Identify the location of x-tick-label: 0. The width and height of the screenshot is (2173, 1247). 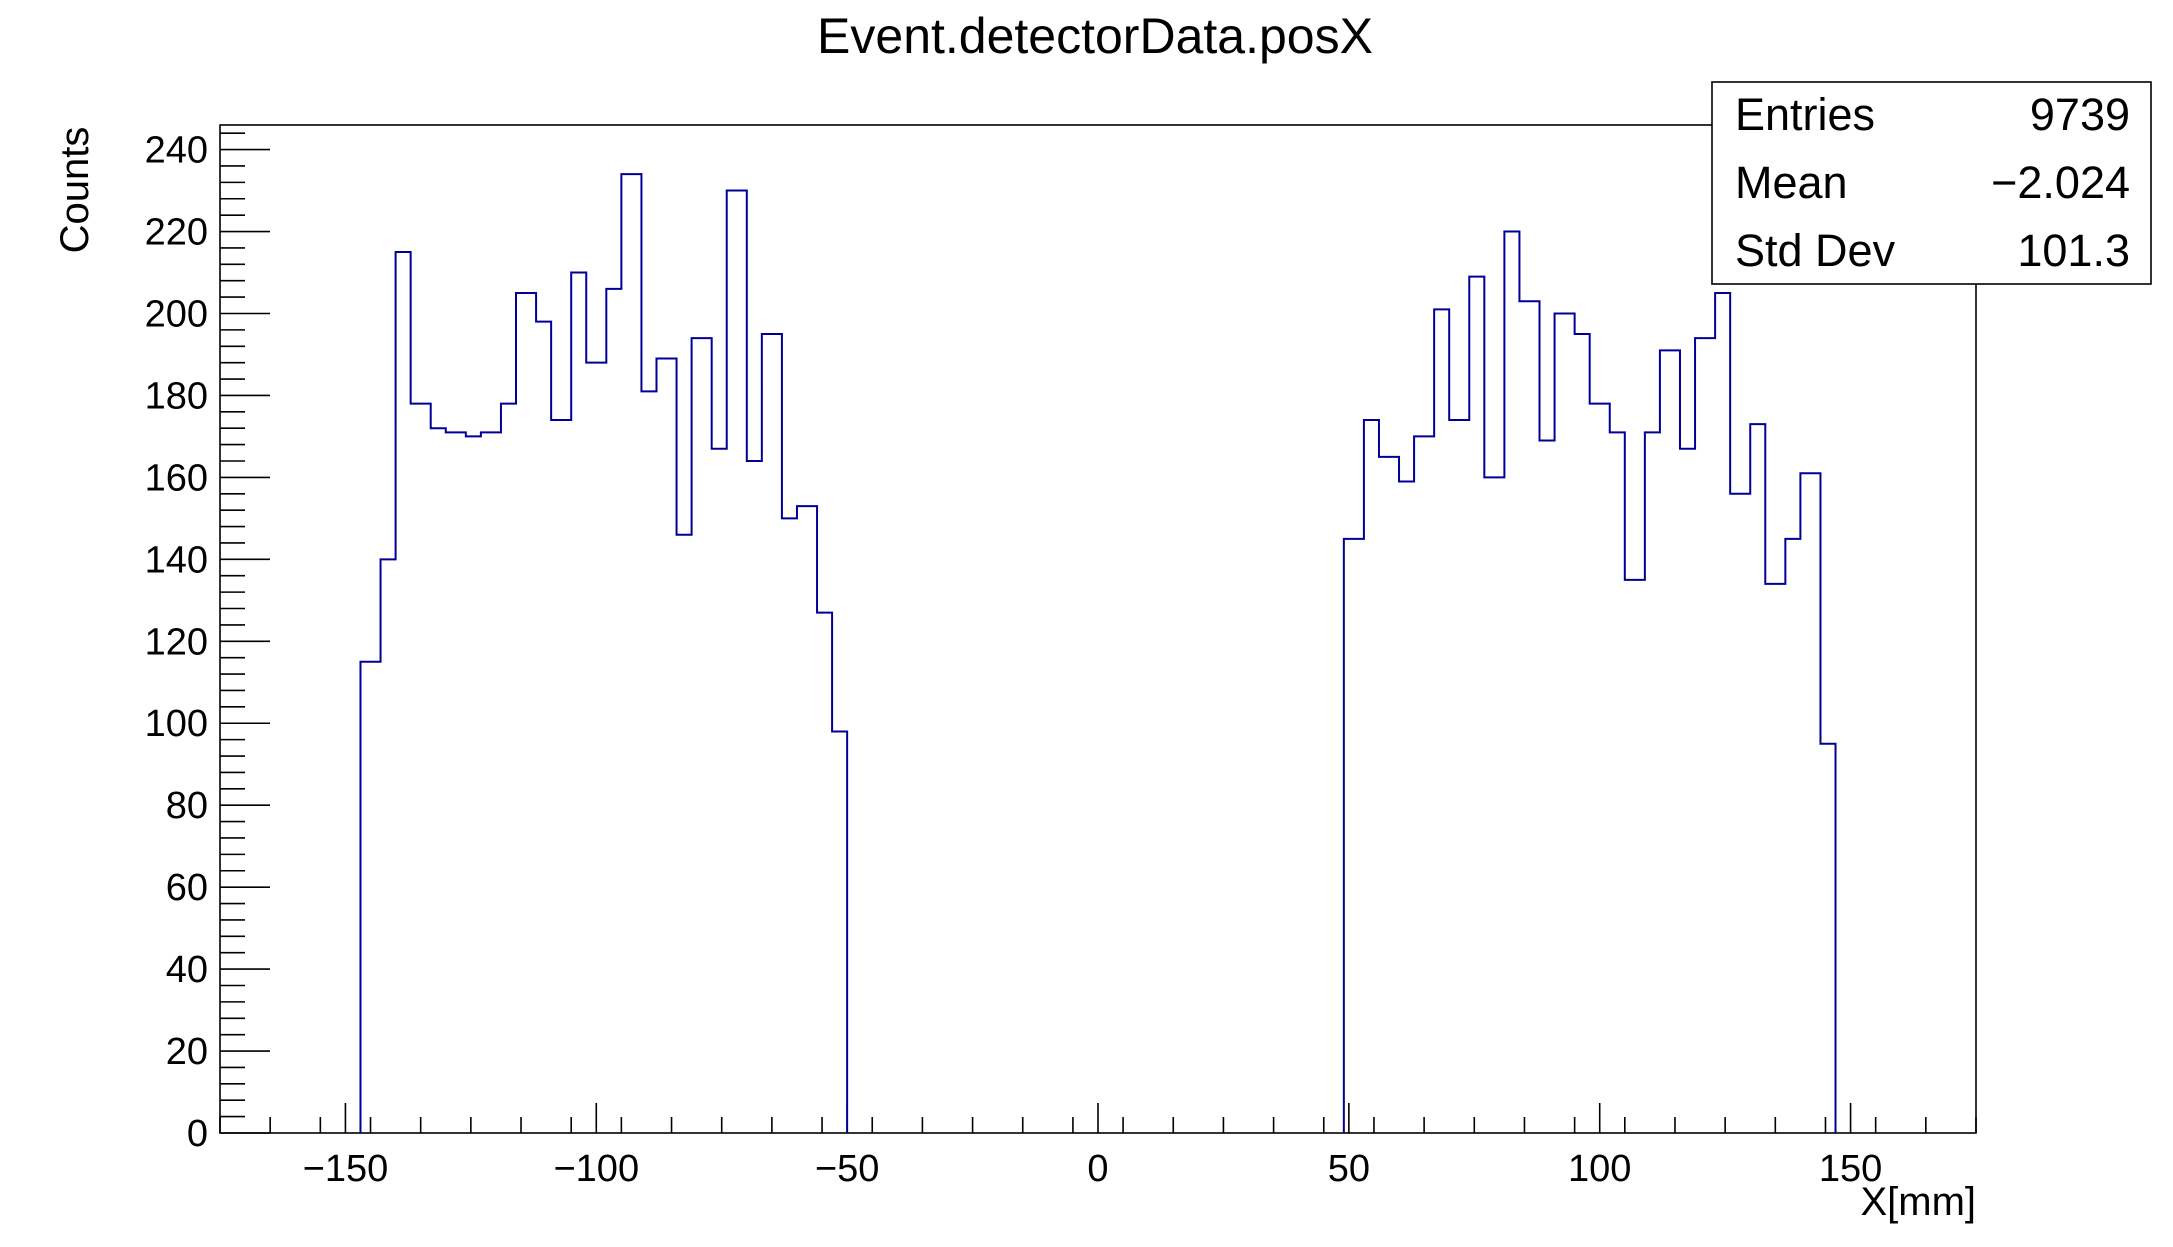
(1097, 1169).